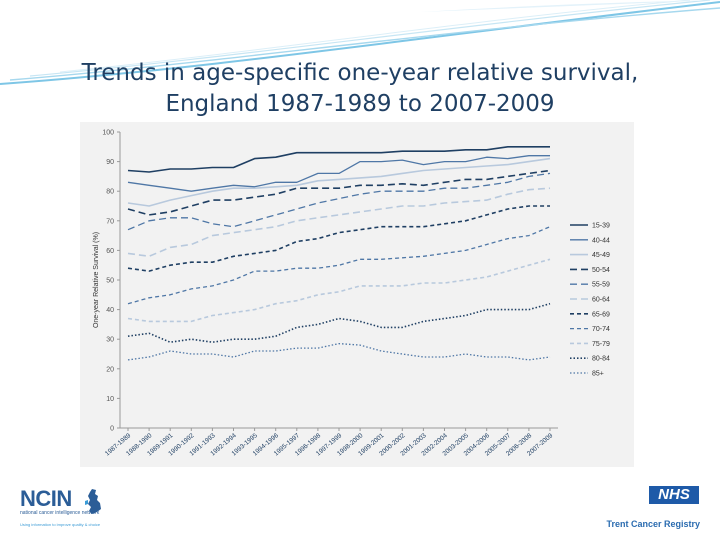  I want to click on legend-label: 65-69, so click(601, 314).